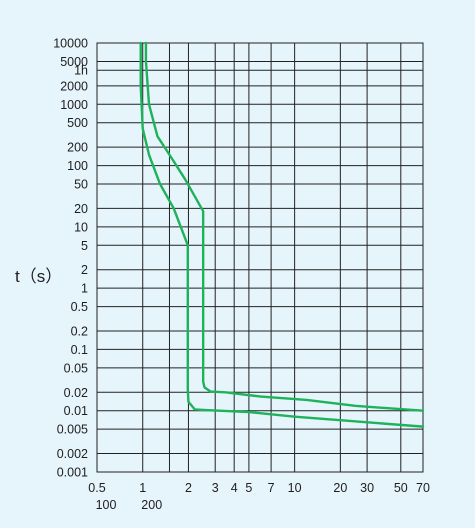 The image size is (475, 528). I want to click on y-tick-label: 0.02, so click(76, 393).